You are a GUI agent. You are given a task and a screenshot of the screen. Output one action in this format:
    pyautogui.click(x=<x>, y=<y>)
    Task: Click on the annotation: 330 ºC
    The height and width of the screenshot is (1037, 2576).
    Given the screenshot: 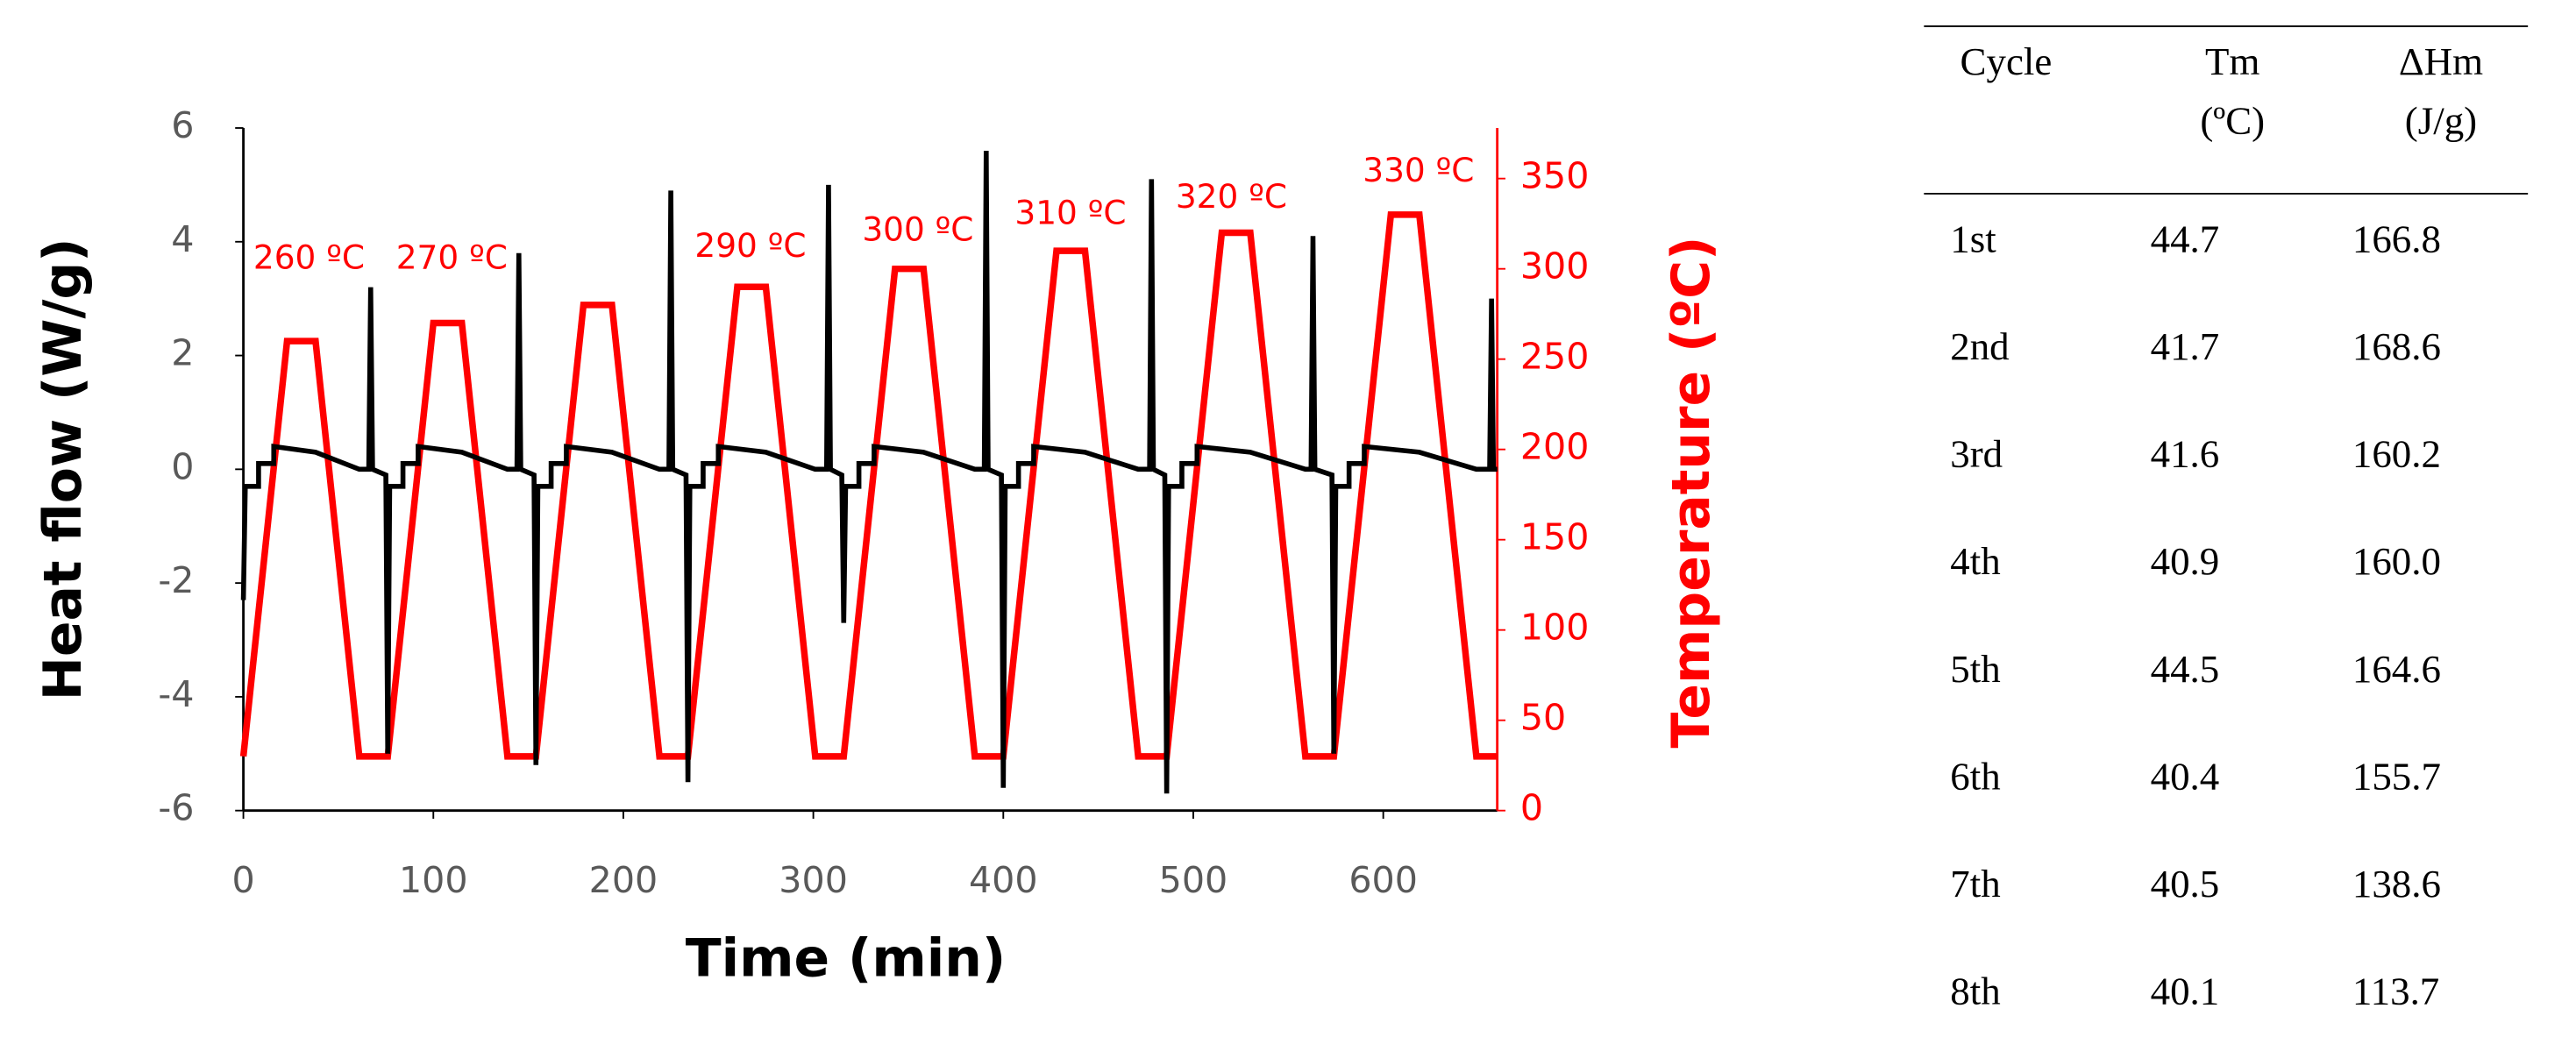 What is the action you would take?
    pyautogui.click(x=1418, y=170)
    